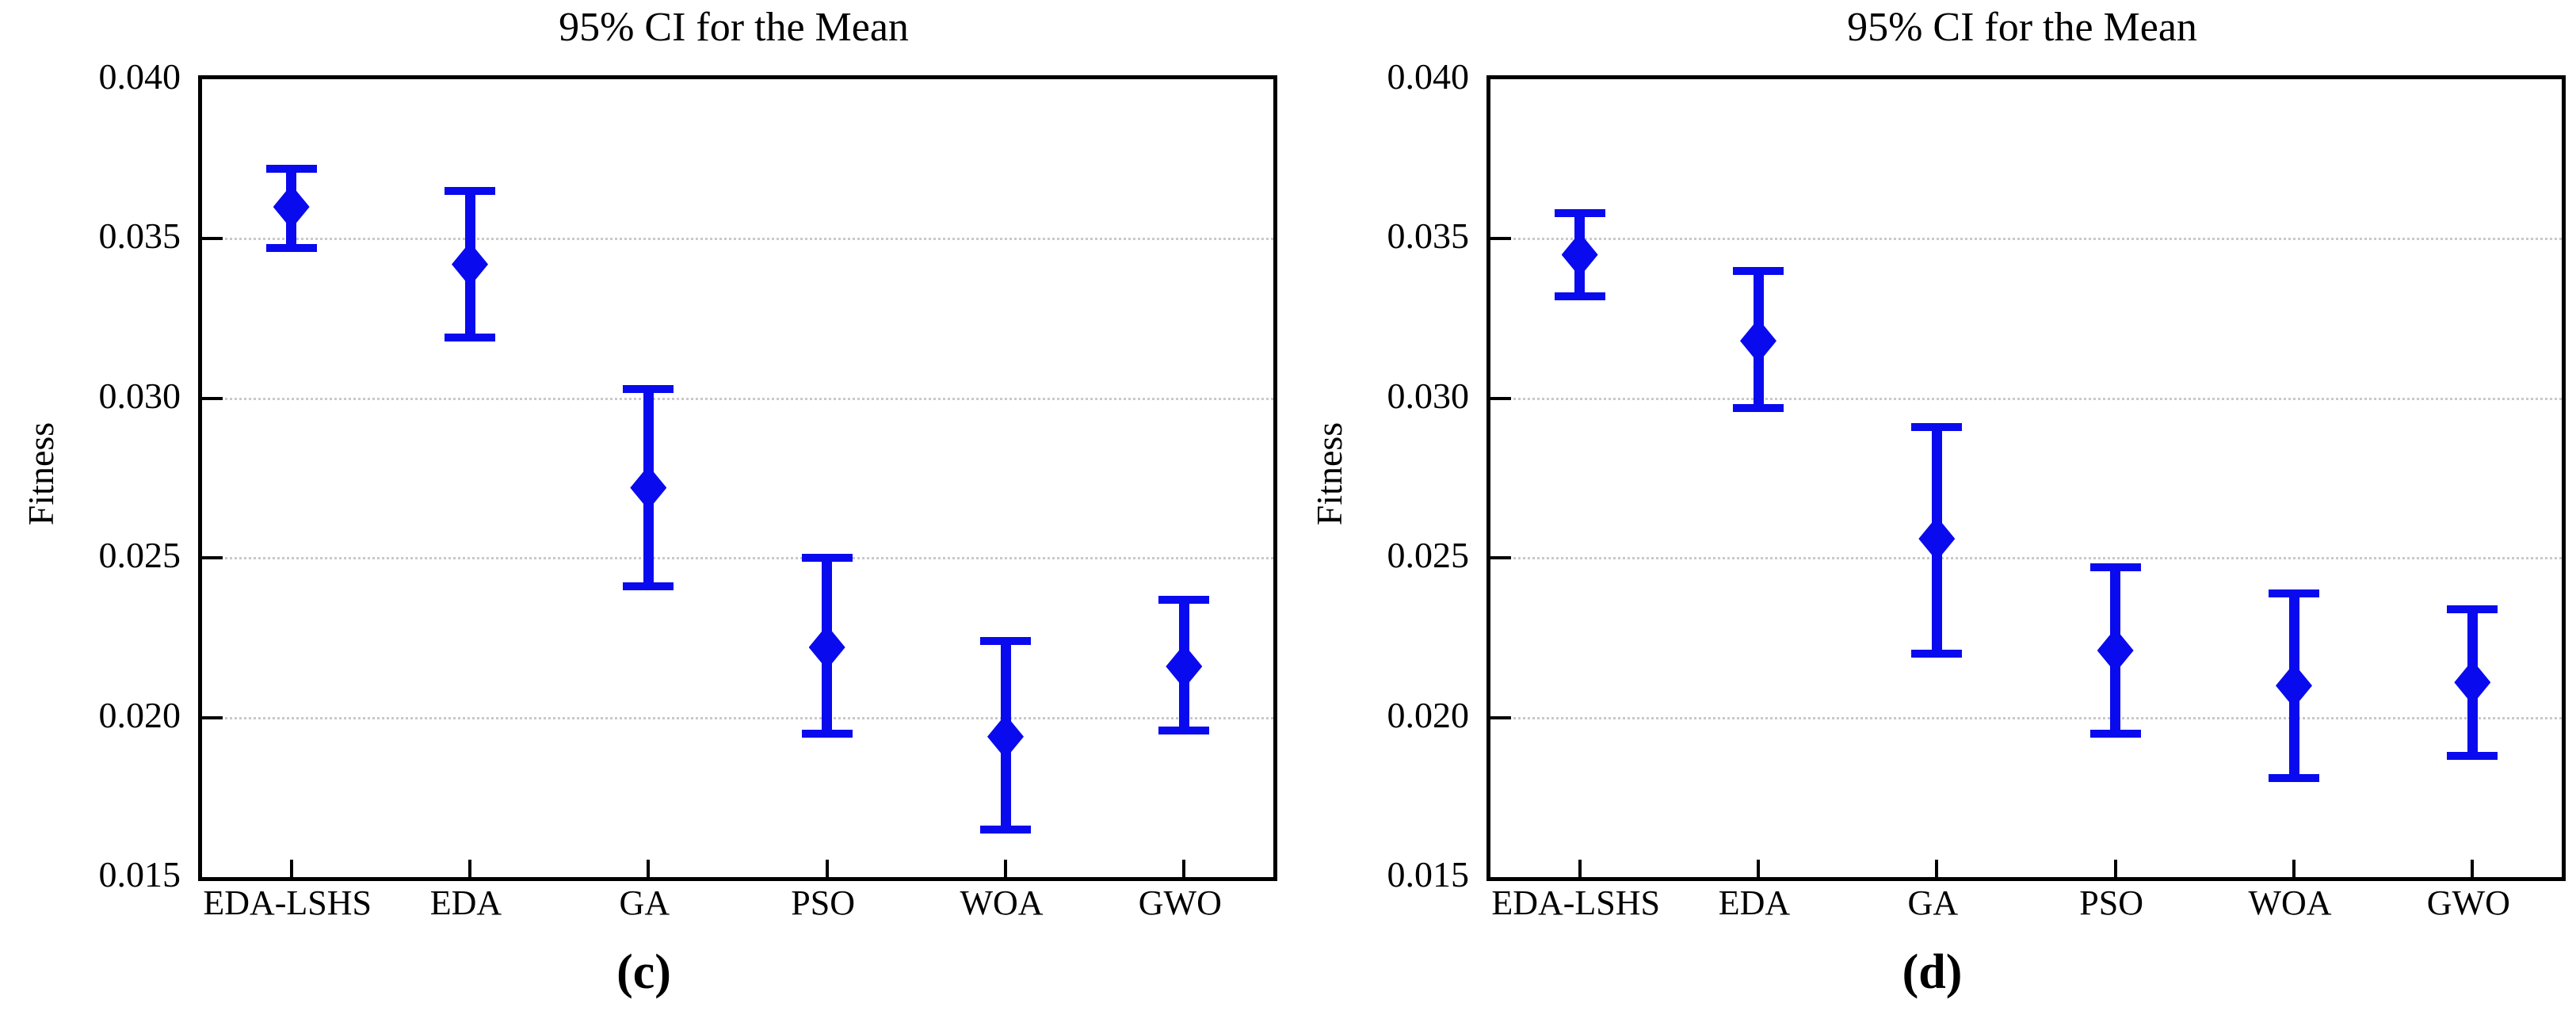 The image size is (2576, 1011). Describe the element at coordinates (643, 972) in the screenshot. I see `panel-caption: (c)` at that location.